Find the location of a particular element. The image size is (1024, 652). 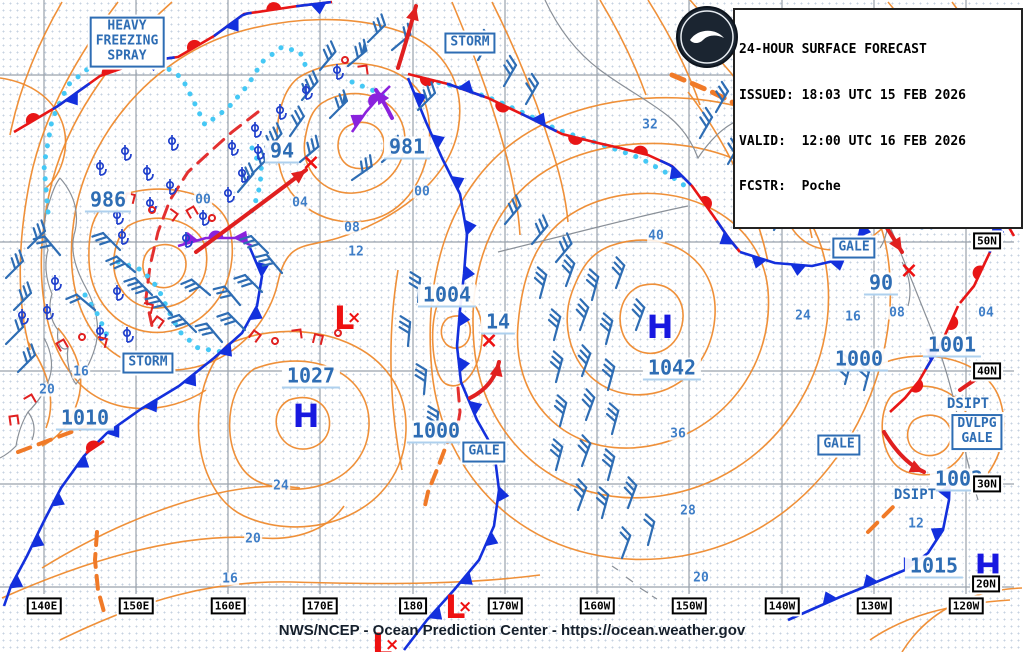

isobar-value-label: 40 is located at coordinates (656, 236).